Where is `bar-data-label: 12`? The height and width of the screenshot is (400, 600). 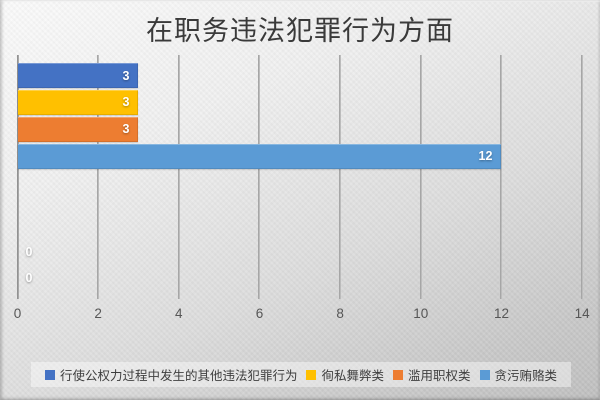 bar-data-label: 12 is located at coordinates (485, 156).